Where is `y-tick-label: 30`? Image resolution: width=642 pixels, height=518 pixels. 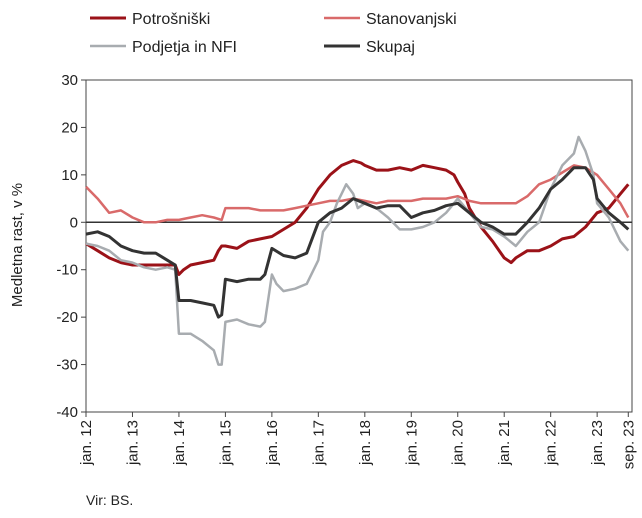 y-tick-label: 30 is located at coordinates (69, 80).